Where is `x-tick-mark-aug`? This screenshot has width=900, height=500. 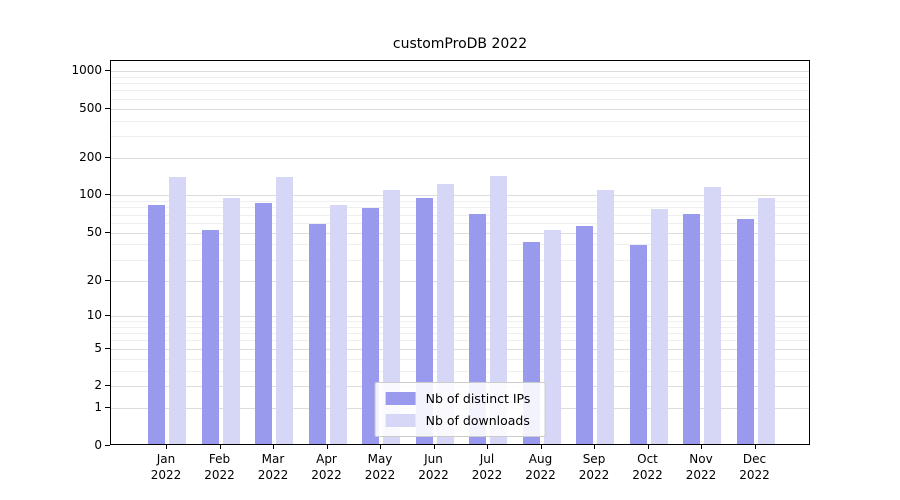 x-tick-mark-aug is located at coordinates (541, 447).